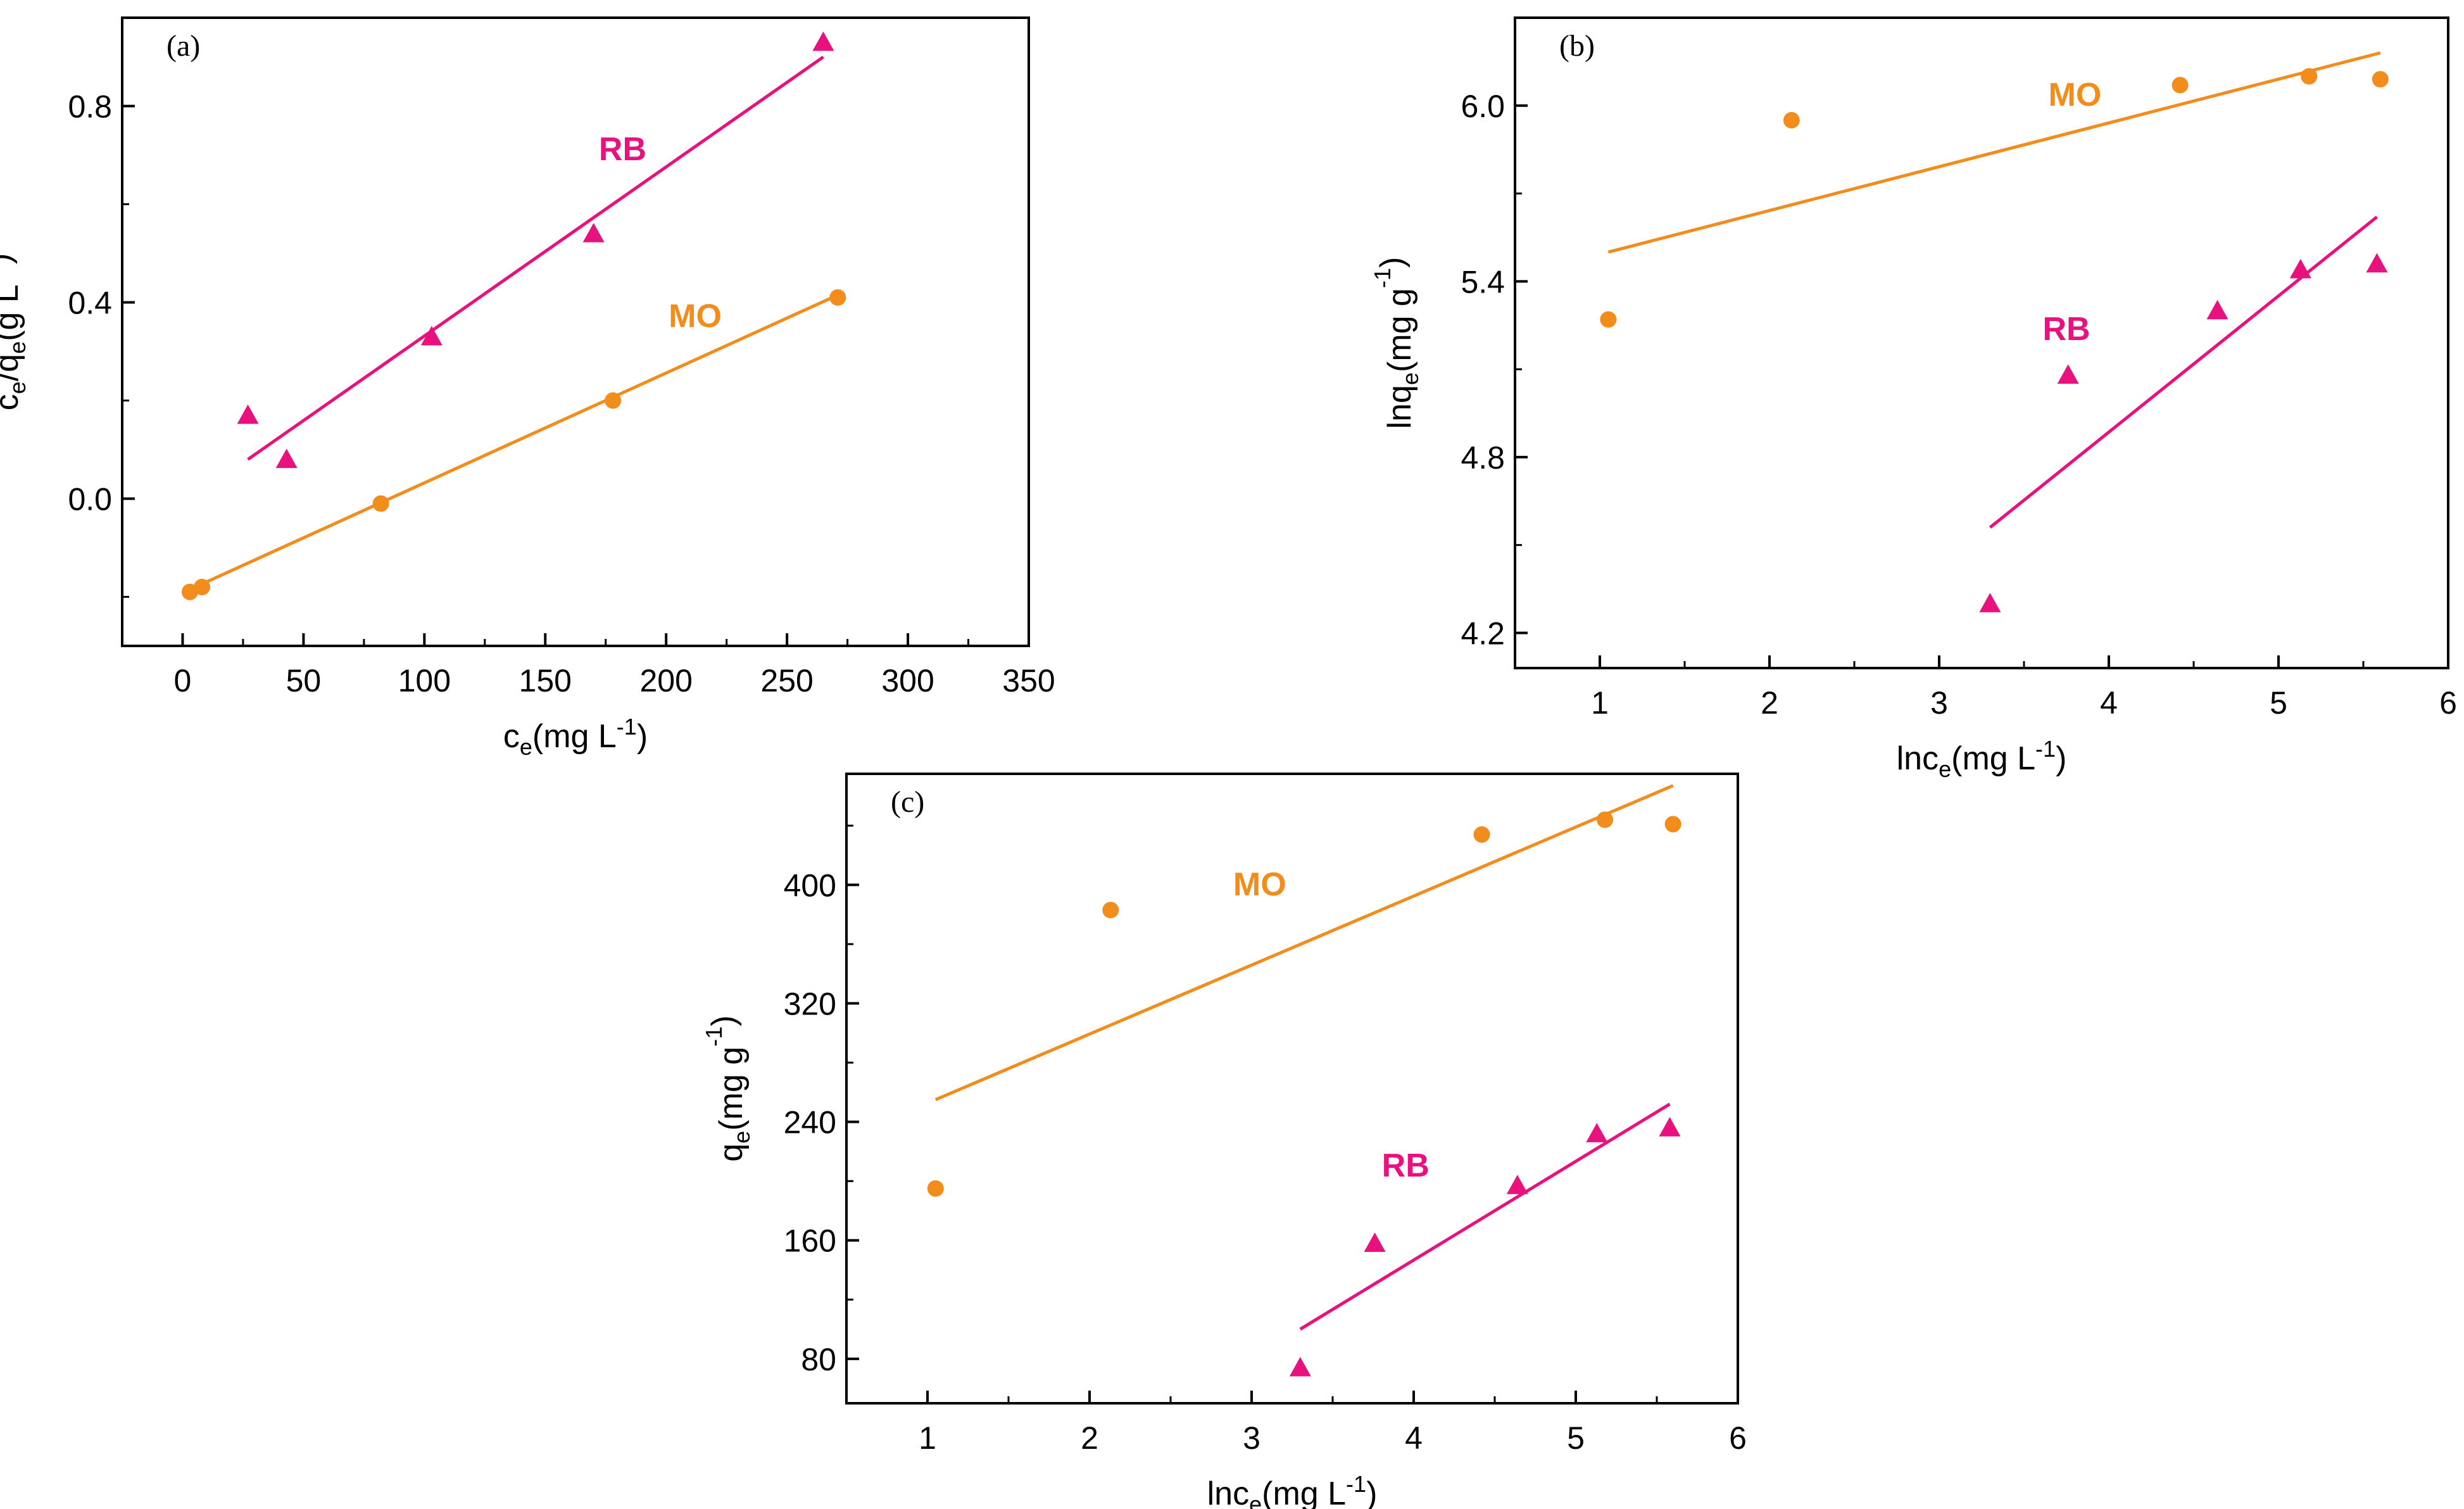 The width and height of the screenshot is (2464, 1509). What do you see at coordinates (927, 1438) in the screenshot?
I see `x-tick-label: 1` at bounding box center [927, 1438].